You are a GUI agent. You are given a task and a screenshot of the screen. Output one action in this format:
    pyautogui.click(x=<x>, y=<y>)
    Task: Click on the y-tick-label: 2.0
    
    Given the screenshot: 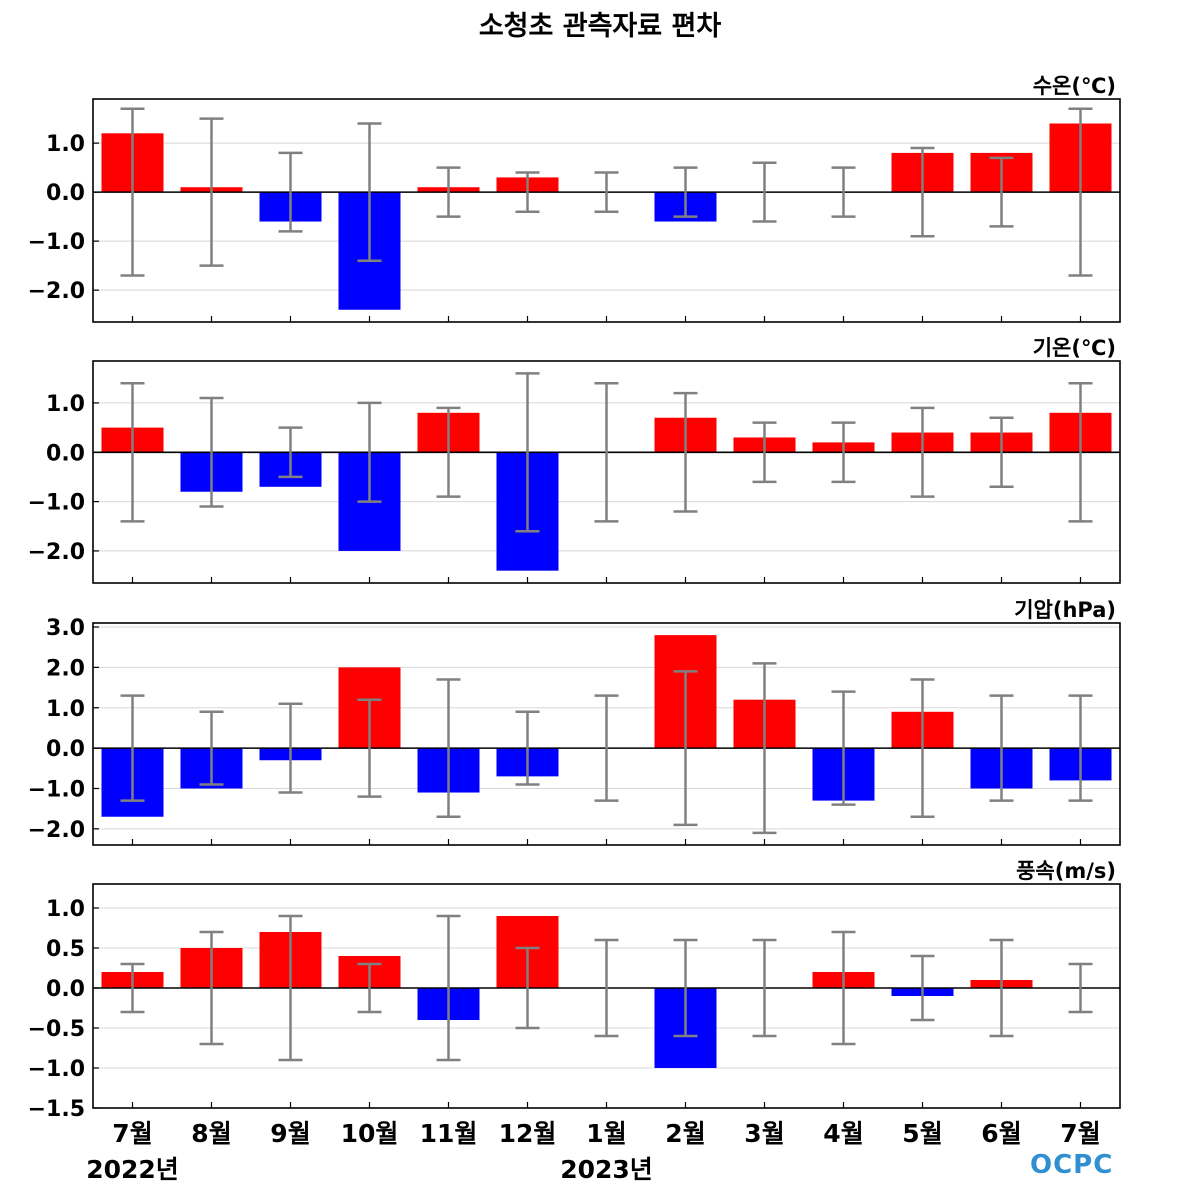 What is the action you would take?
    pyautogui.click(x=65, y=668)
    